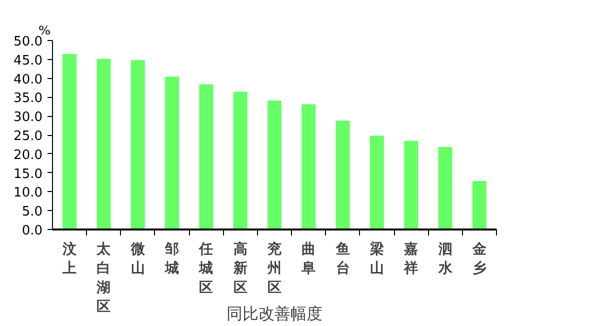 This screenshot has height=326, width=606. I want to click on x-tick-label: 邹城, so click(172, 259).